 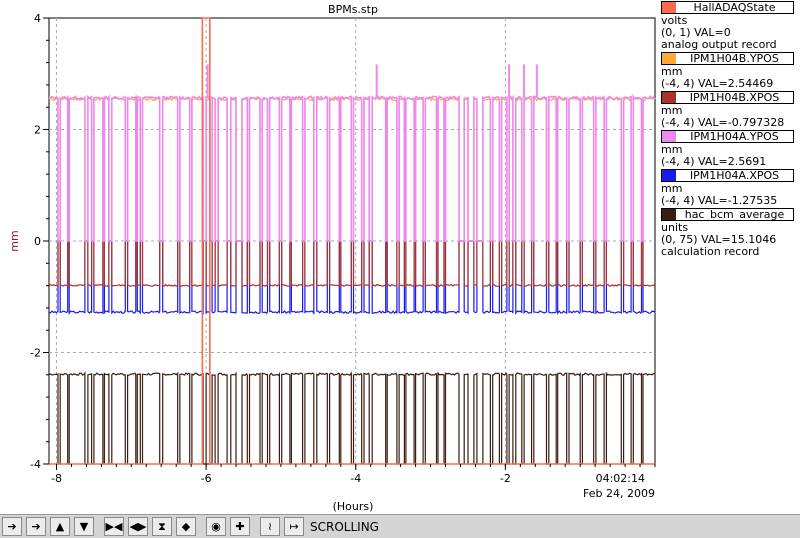 What do you see at coordinates (37, 130) in the screenshot?
I see `y-tick-label: 2` at bounding box center [37, 130].